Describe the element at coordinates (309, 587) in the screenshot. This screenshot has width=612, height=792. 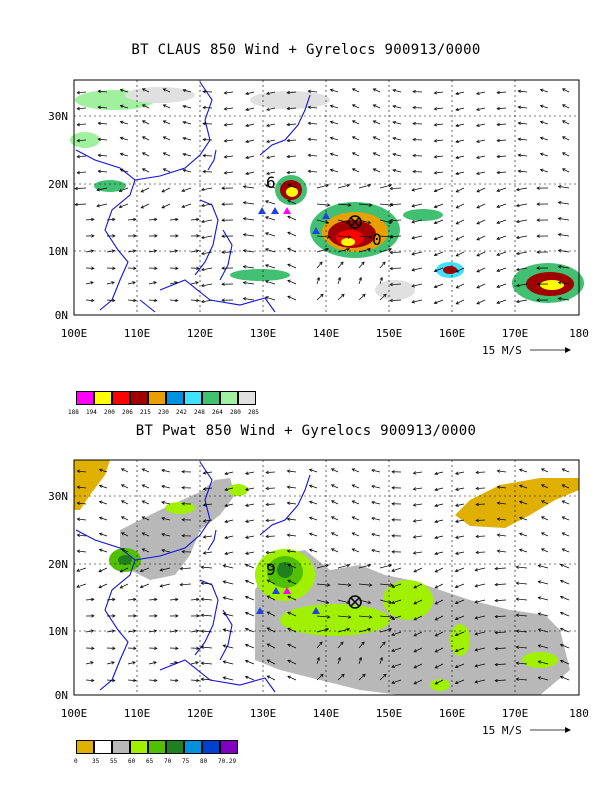
I see `storm-markers-2: 9` at that location.